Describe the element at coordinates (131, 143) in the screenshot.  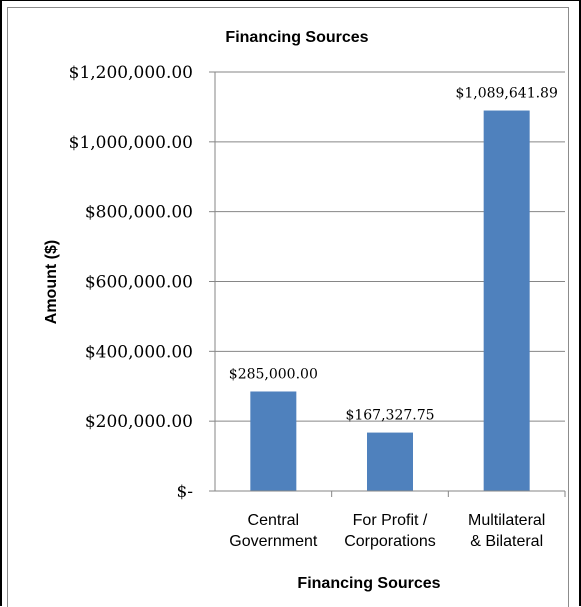
I see `y-tick-label: $1,000,000.00` at that location.